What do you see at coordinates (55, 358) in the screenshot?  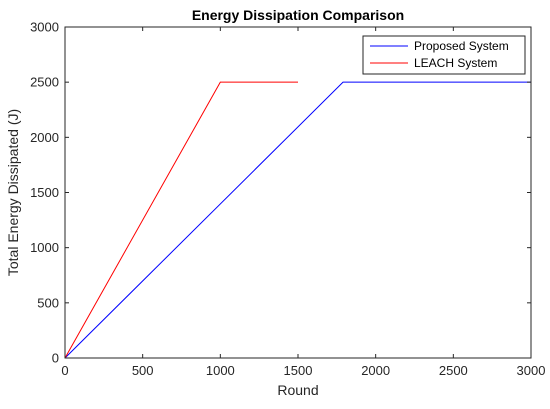 I see `y-tick-label: 0` at bounding box center [55, 358].